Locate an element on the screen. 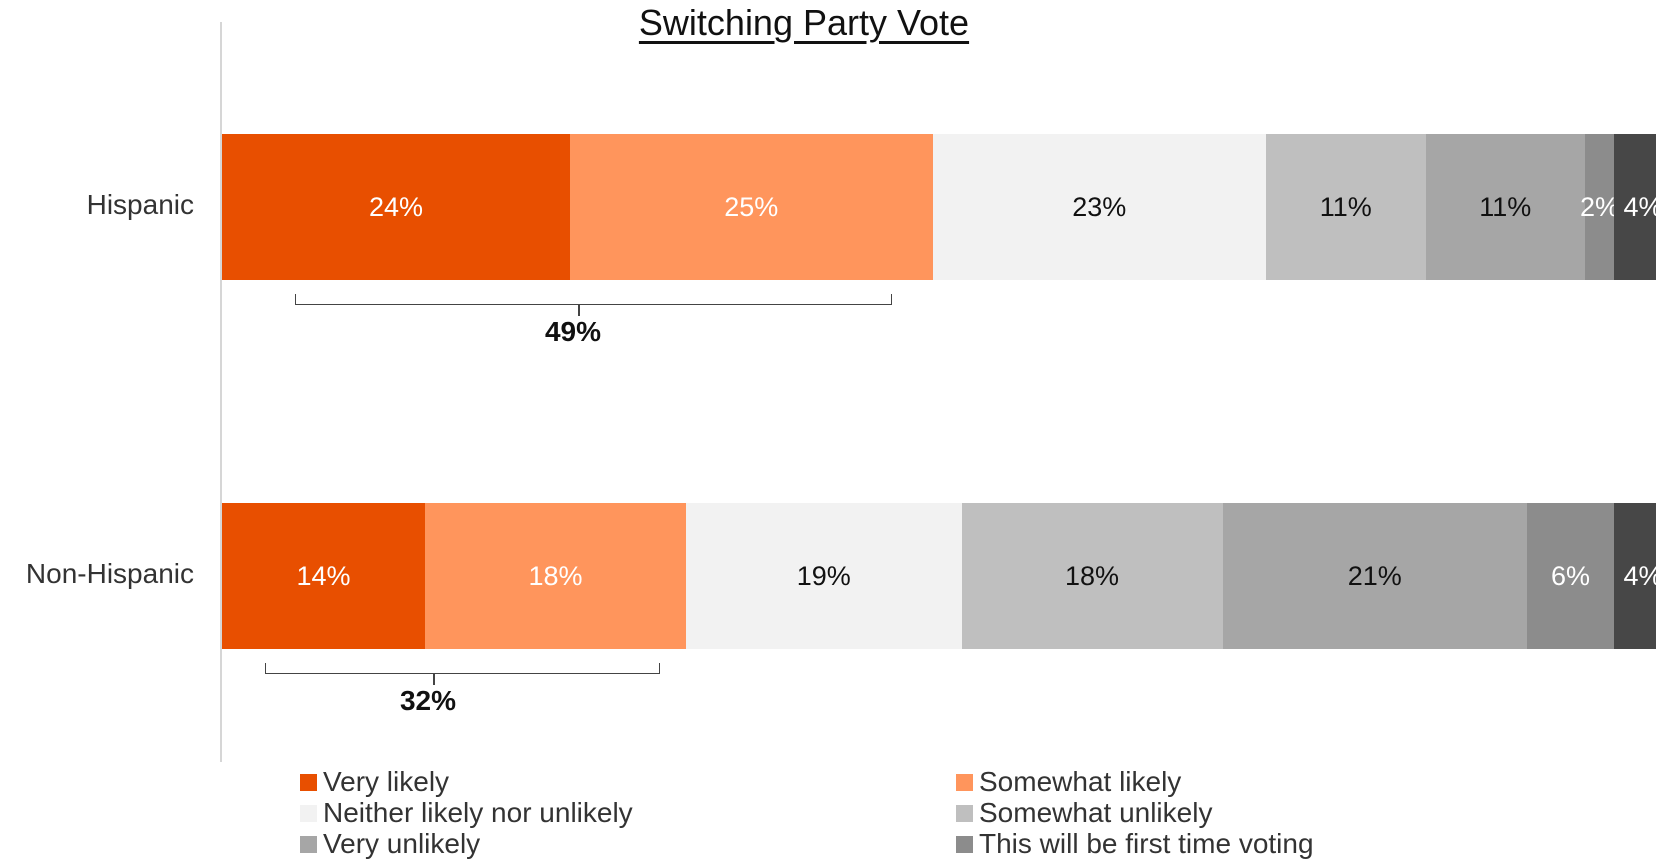  legend-label: Somewhat unlikely is located at coordinates (1096, 812).